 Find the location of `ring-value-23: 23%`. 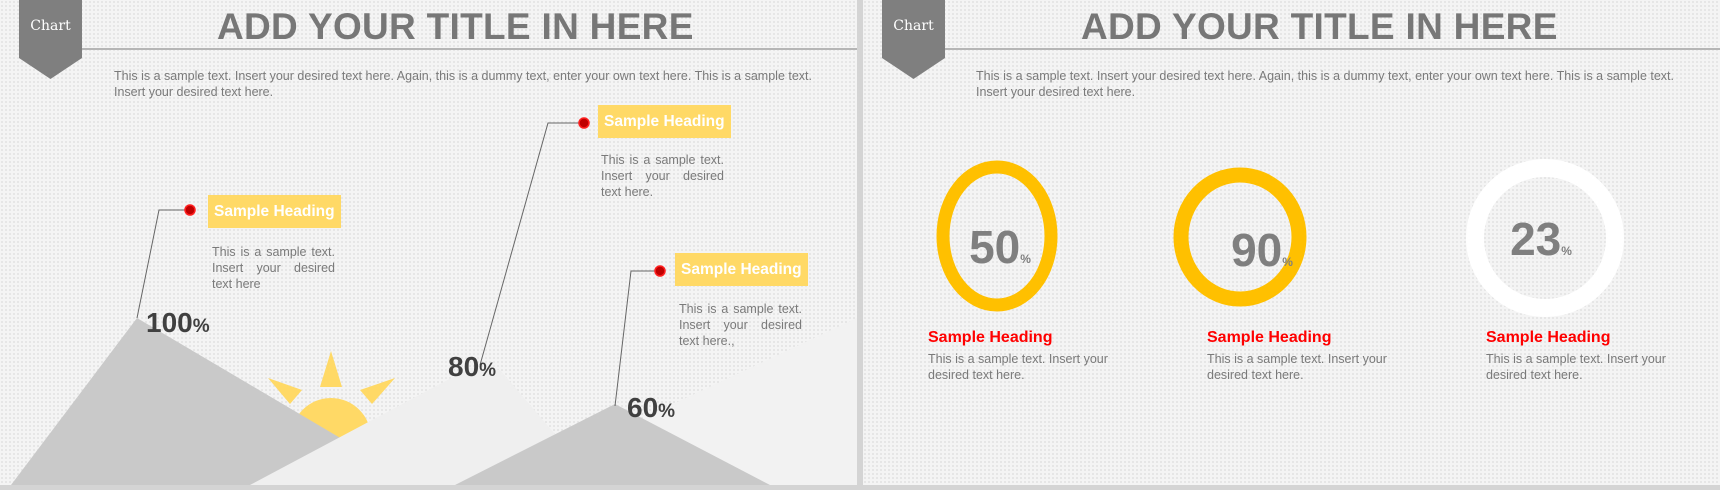

ring-value-23: 23% is located at coordinates (1541, 239).